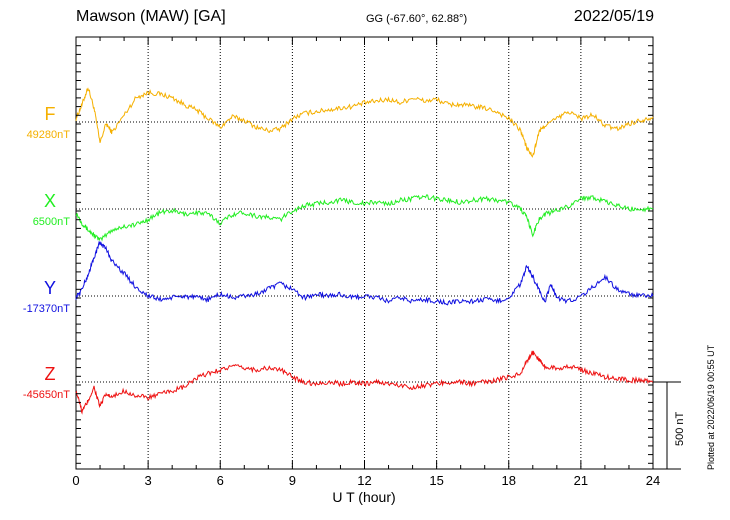  Describe the element at coordinates (50, 201) in the screenshot. I see `component-label-x: X` at that location.